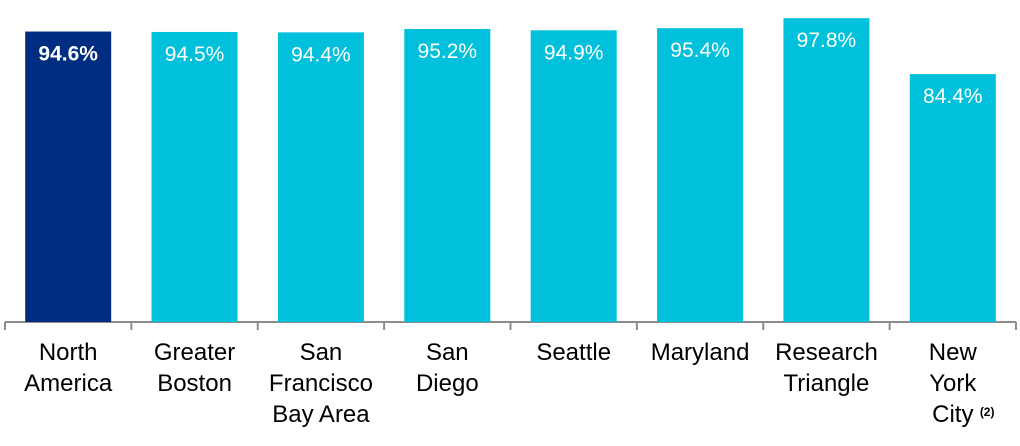 The width and height of the screenshot is (1020, 446). Describe the element at coordinates (448, 51) in the screenshot. I see `value-label: 95.2%` at that location.